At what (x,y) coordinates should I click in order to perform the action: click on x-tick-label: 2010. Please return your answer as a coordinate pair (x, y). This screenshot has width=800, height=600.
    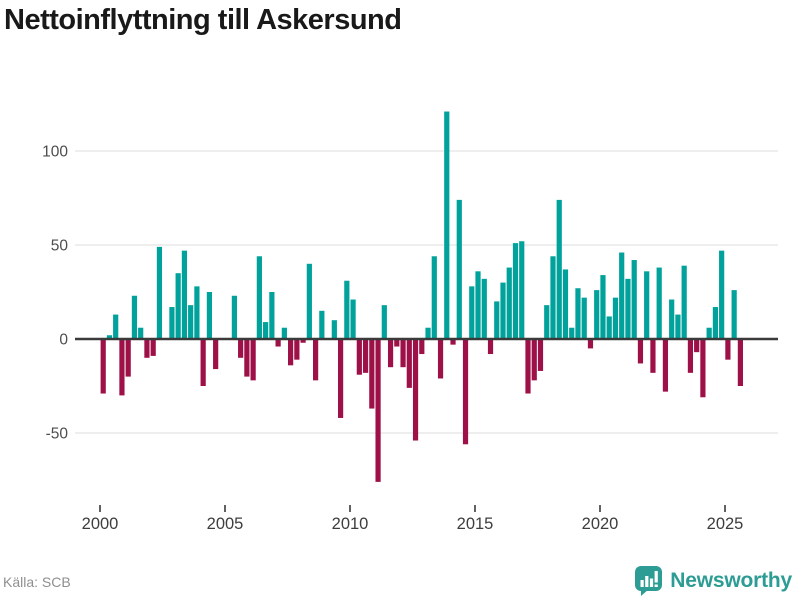
    Looking at the image, I should click on (350, 524).